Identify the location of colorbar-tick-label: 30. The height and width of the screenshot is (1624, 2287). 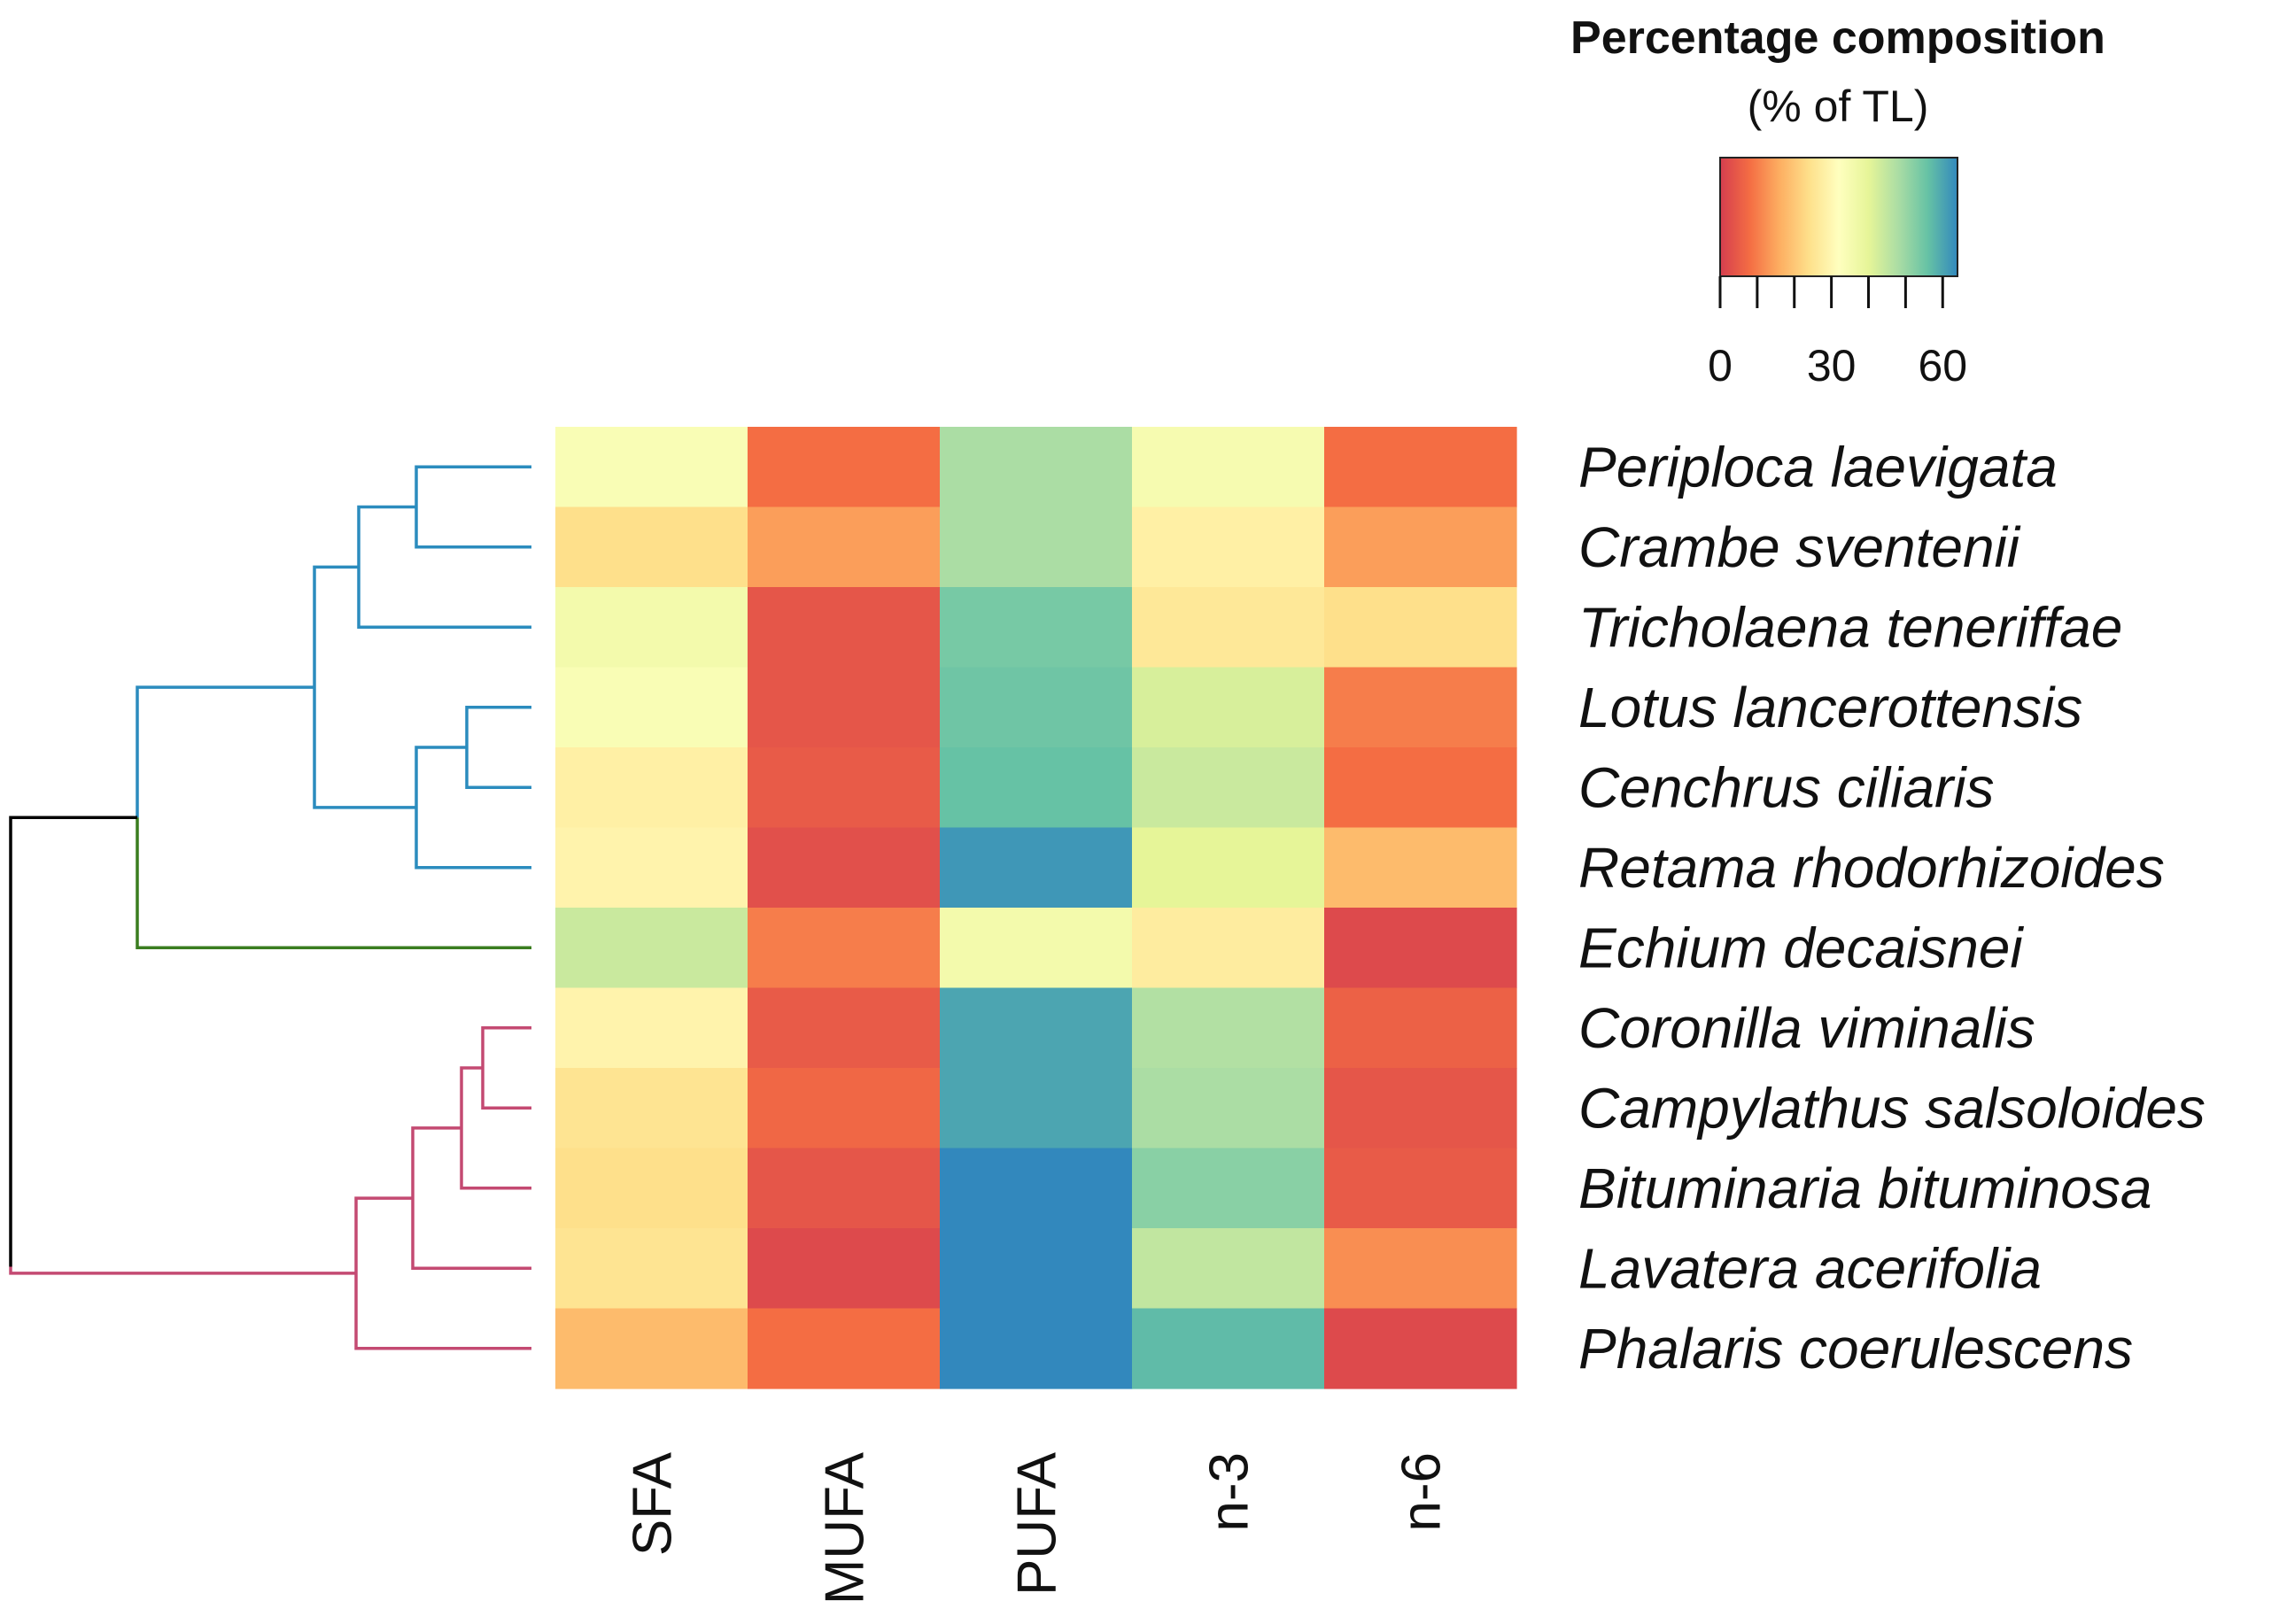
(1832, 366).